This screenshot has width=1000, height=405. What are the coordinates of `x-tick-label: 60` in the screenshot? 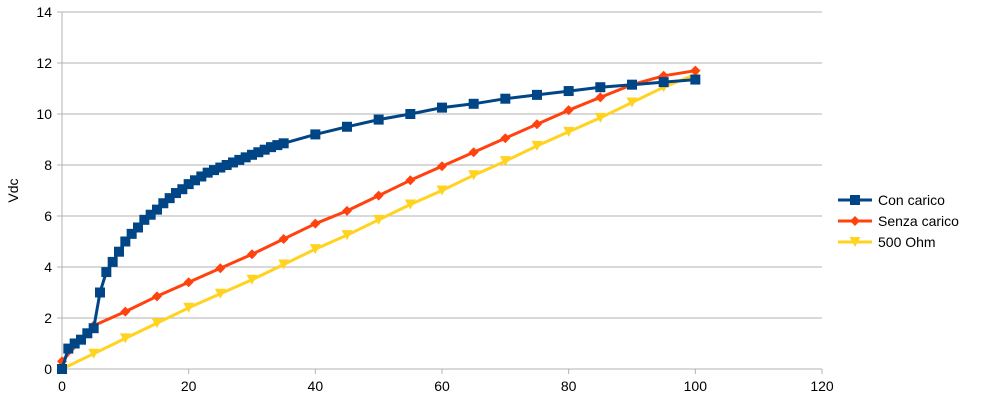 It's located at (442, 386).